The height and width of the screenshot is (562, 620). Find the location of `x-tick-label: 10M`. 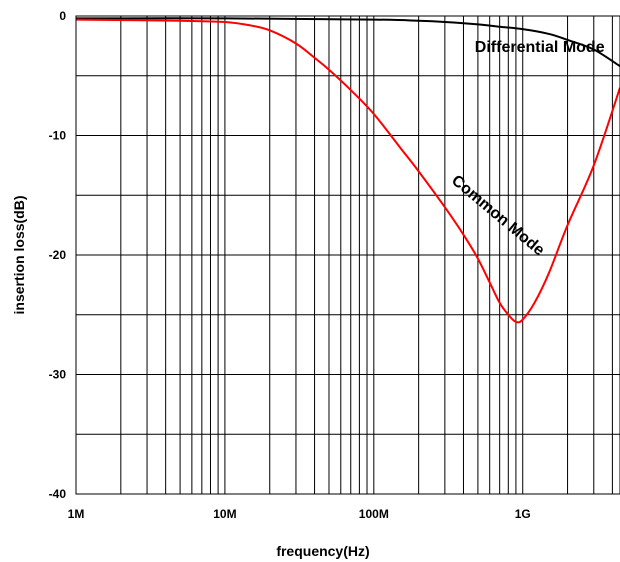

x-tick-label: 10M is located at coordinates (224, 514).